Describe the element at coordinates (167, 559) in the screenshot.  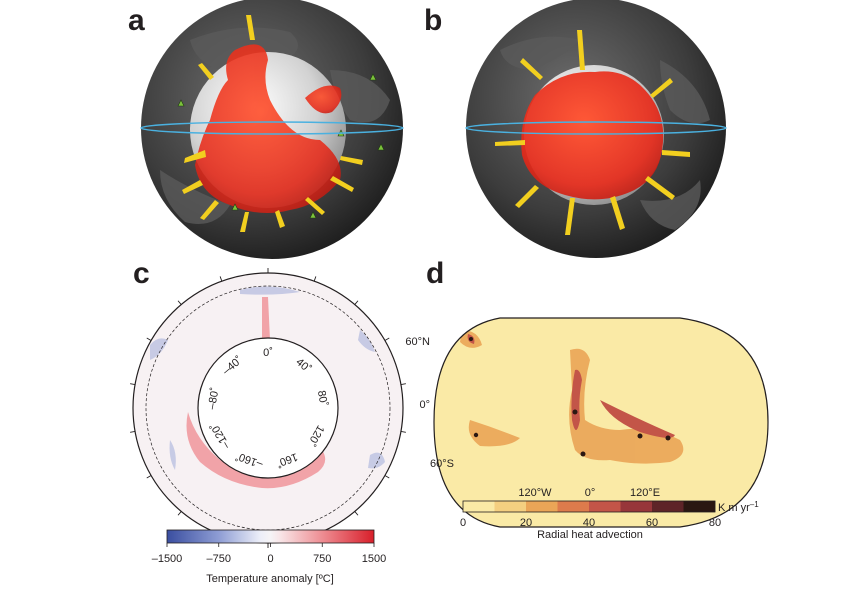
I see `colorbar-temperature-tick-label: –1500` at that location.